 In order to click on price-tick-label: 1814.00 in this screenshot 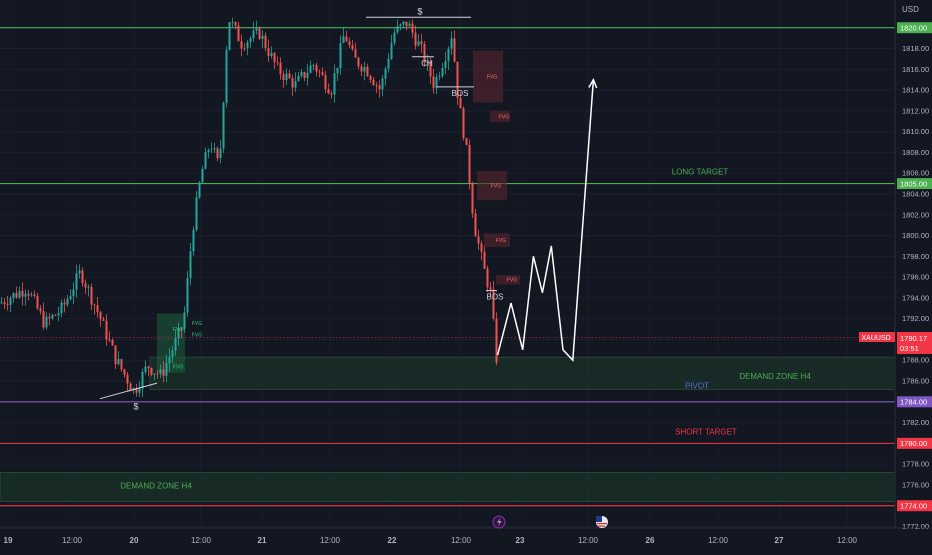, I will do `click(915, 90)`.